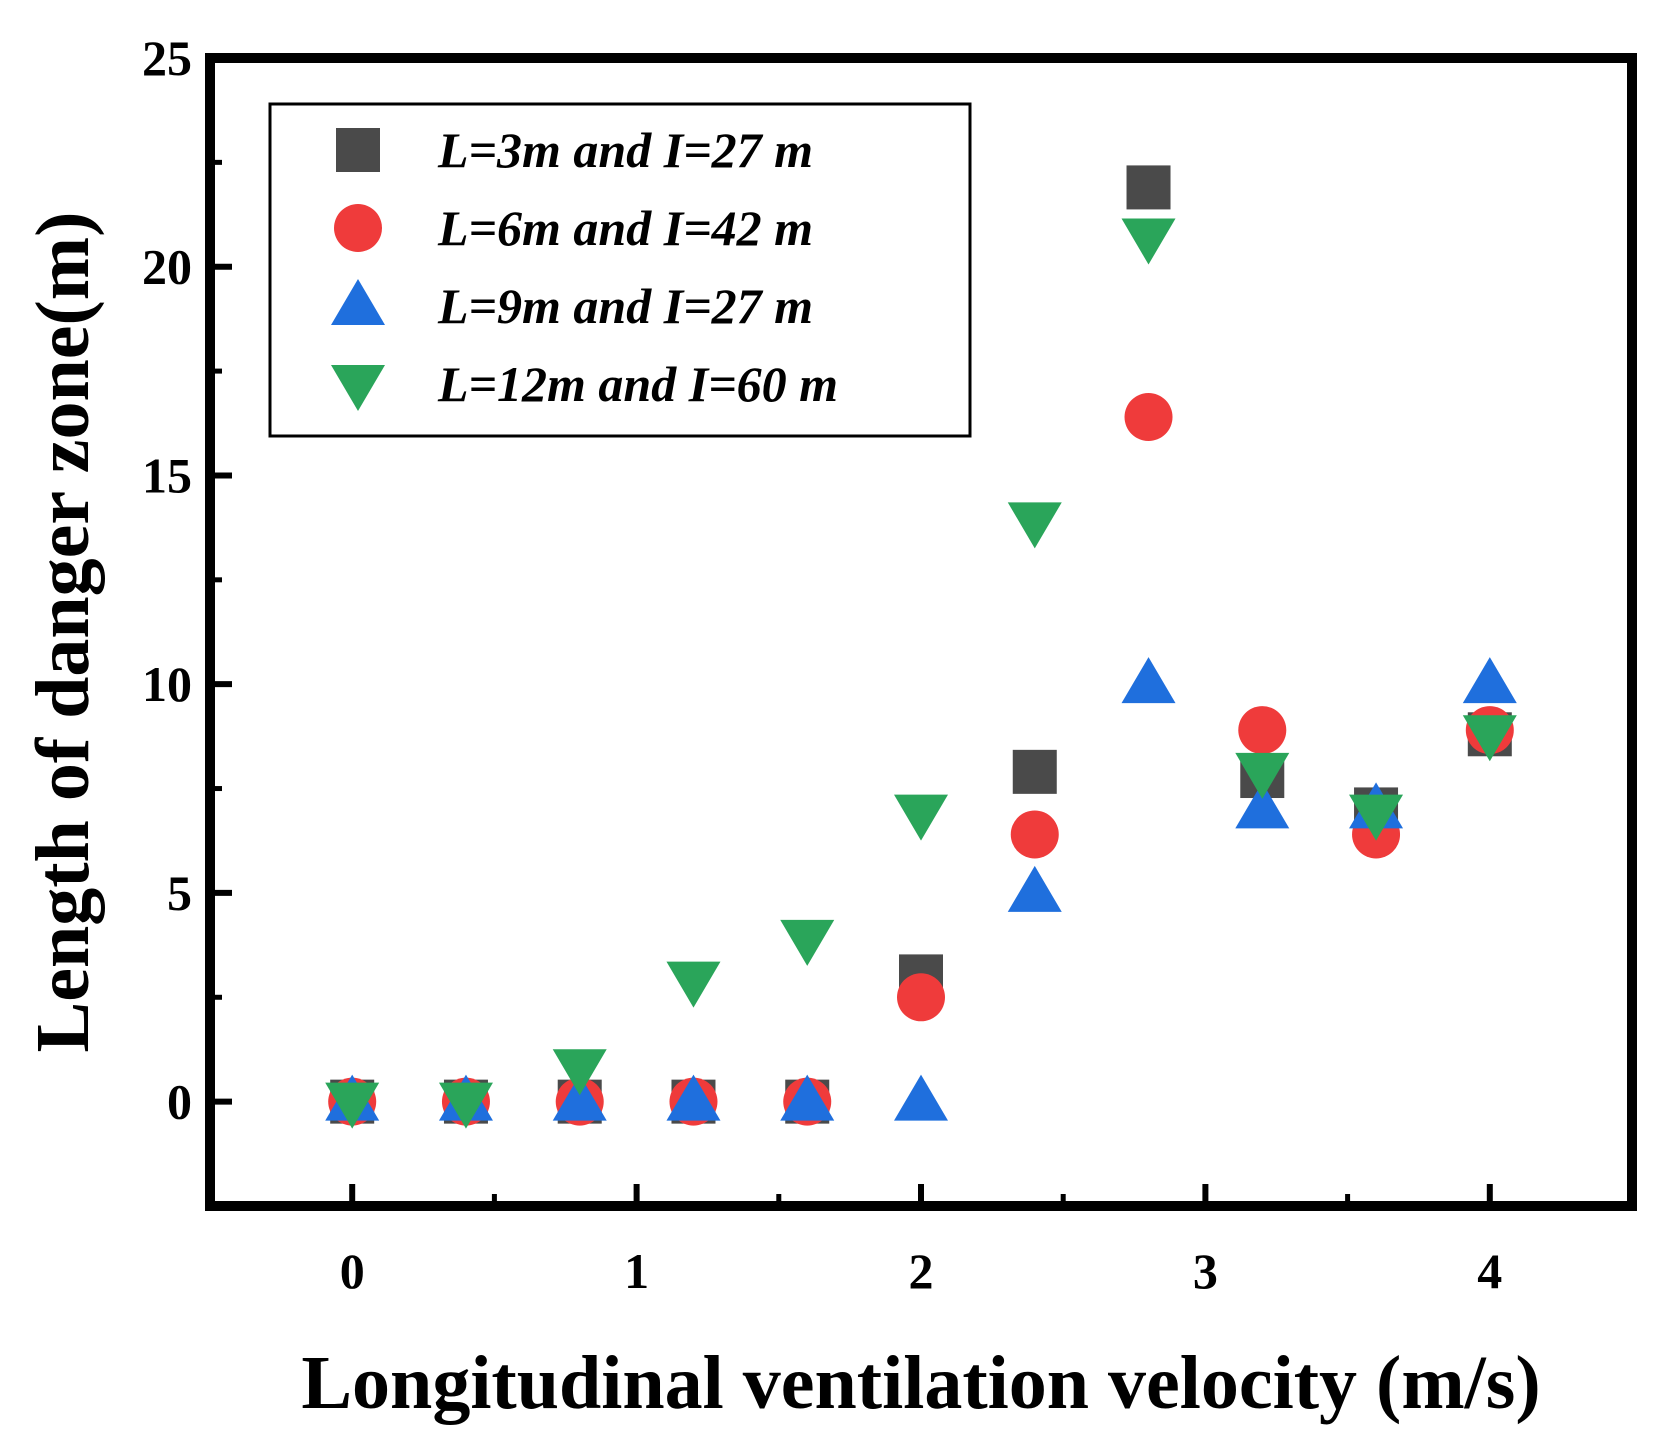 The height and width of the screenshot is (1437, 1662). What do you see at coordinates (1205, 1271) in the screenshot?
I see `x-tick-label: 3` at bounding box center [1205, 1271].